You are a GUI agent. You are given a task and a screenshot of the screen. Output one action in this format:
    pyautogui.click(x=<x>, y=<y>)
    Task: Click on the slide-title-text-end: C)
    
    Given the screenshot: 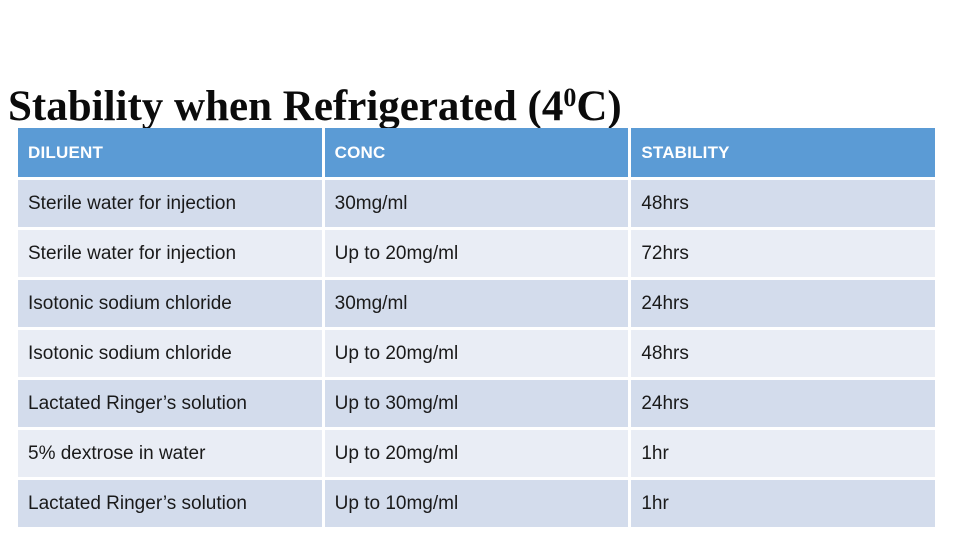 What is the action you would take?
    pyautogui.click(x=599, y=106)
    